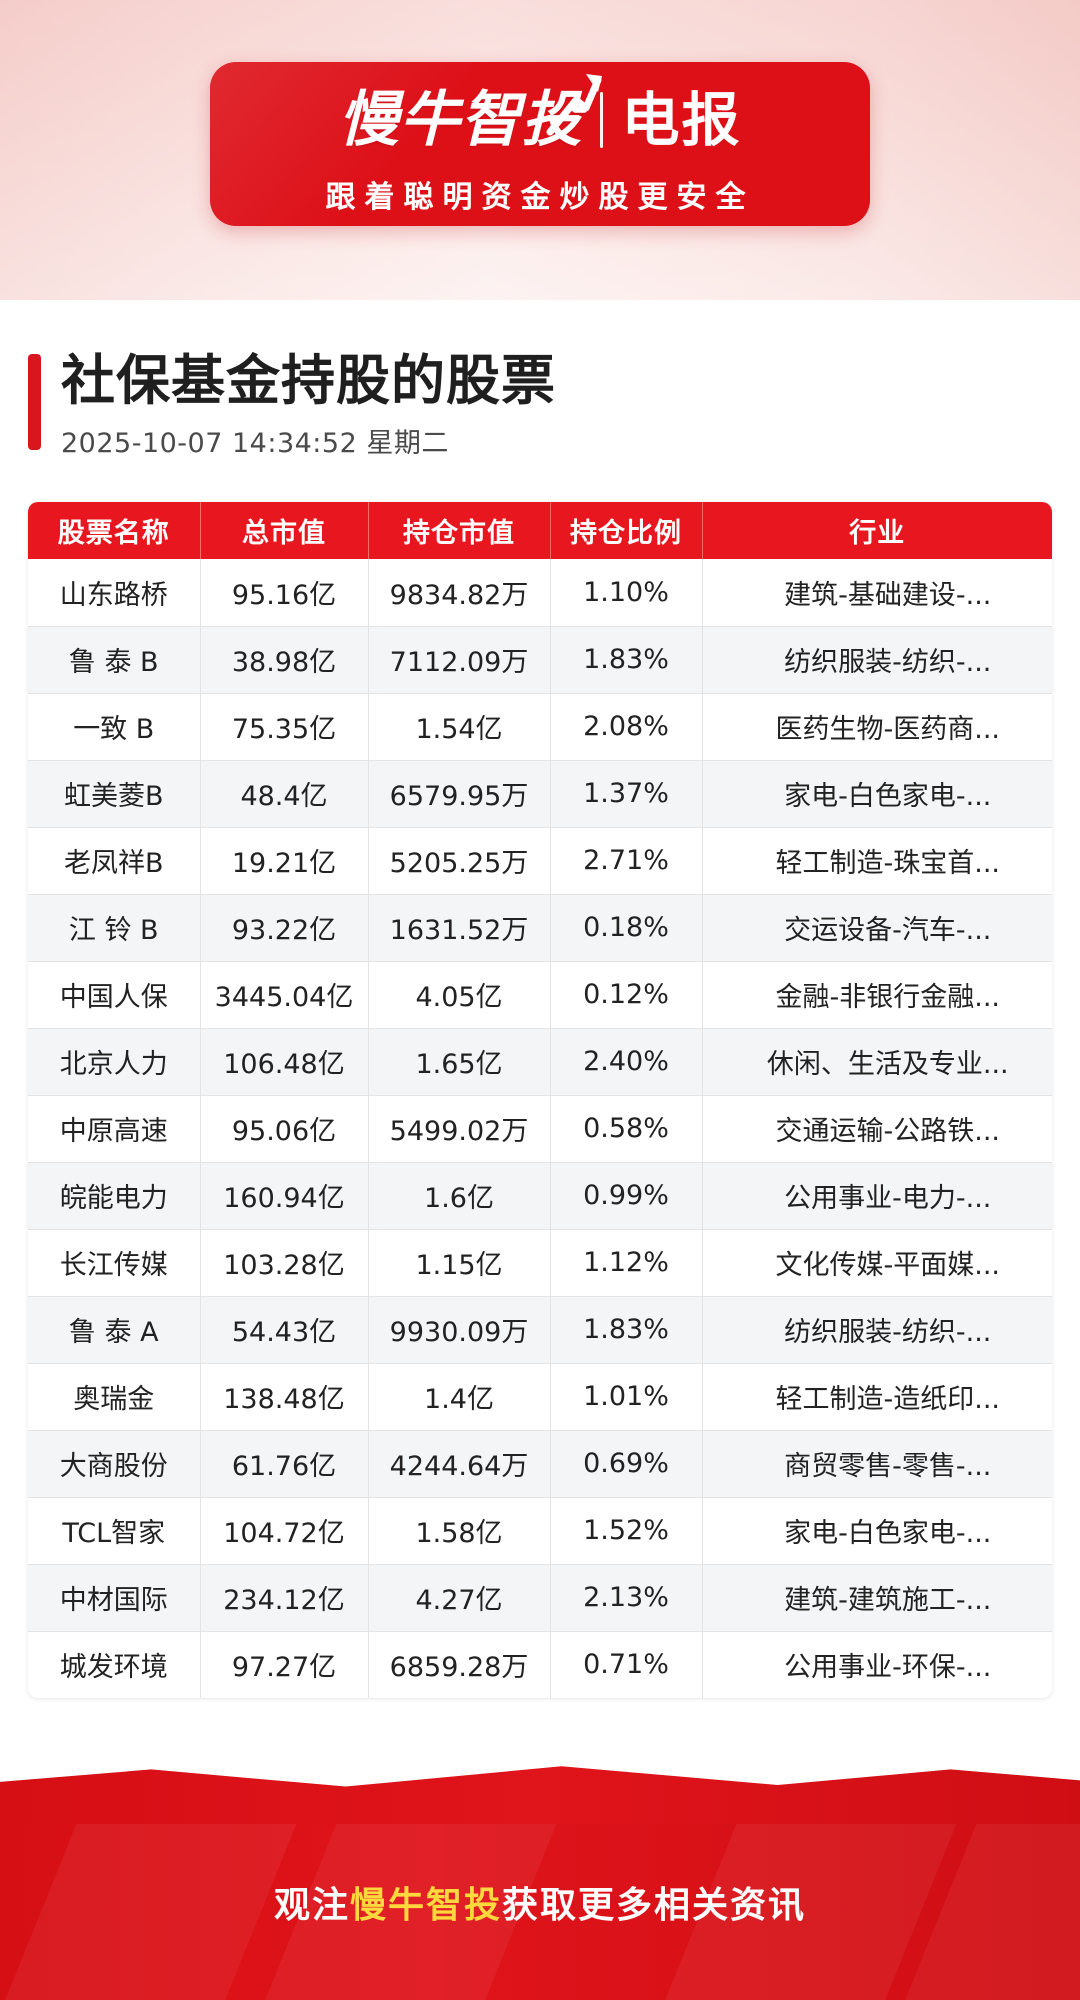 This screenshot has width=1080, height=2000. What do you see at coordinates (114, 727) in the screenshot?
I see `stock-name: 一致 B` at bounding box center [114, 727].